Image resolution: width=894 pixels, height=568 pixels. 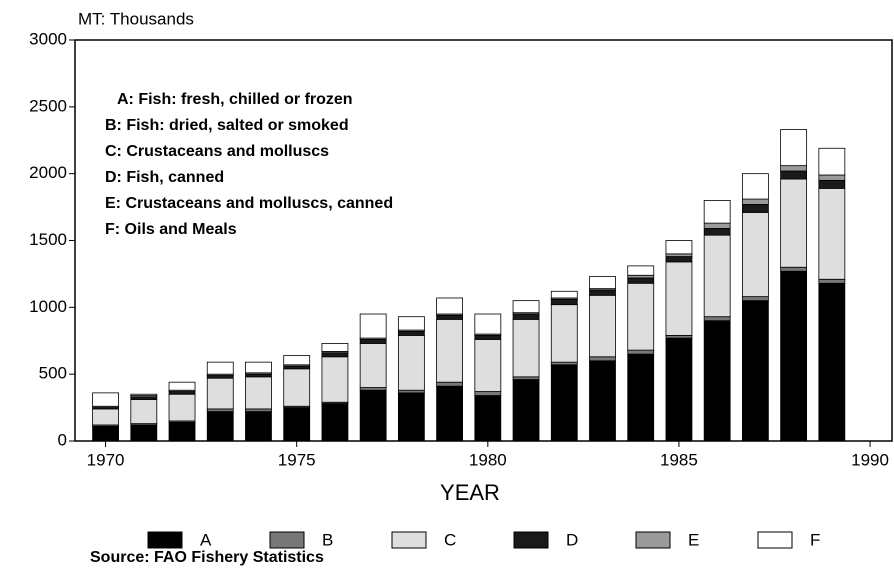 What do you see at coordinates (249, 203) in the screenshot?
I see `annotation: E: Crustaceans and molluscs, canned` at bounding box center [249, 203].